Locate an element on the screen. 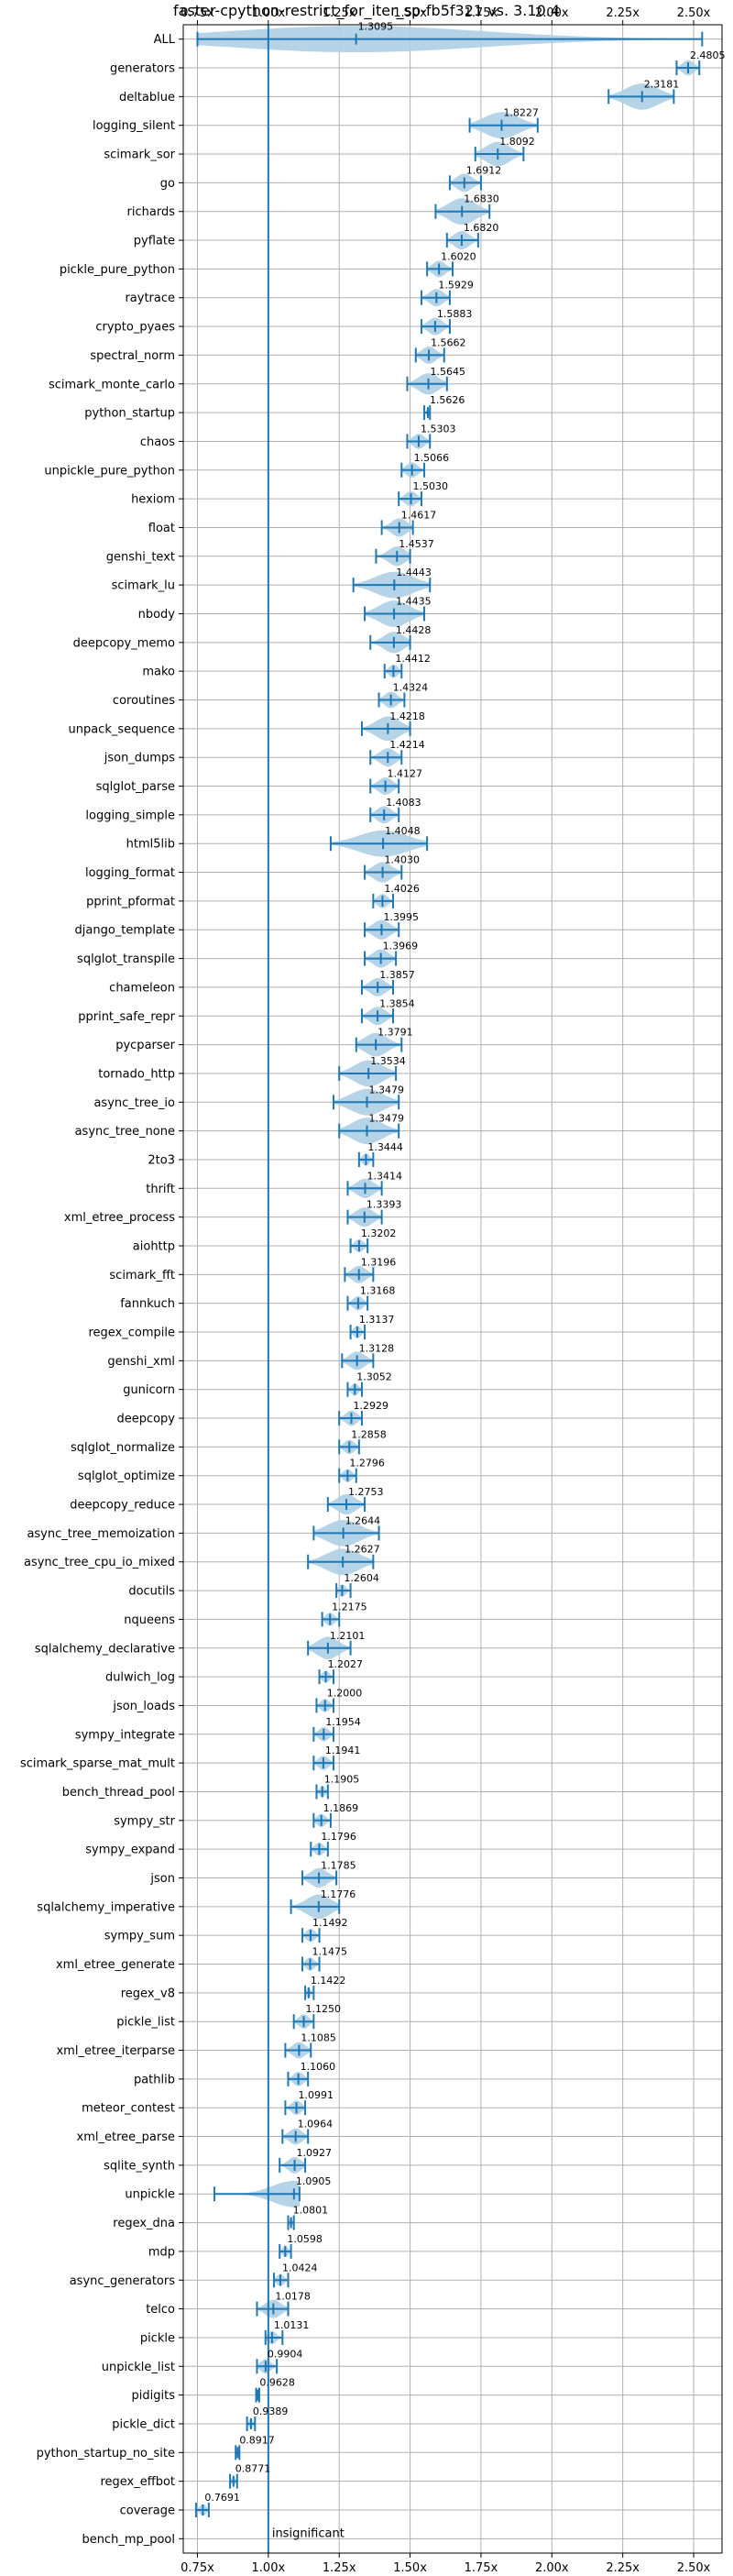 The height and width of the screenshot is (2576, 733). value-label: 1.1060 is located at coordinates (318, 2067).